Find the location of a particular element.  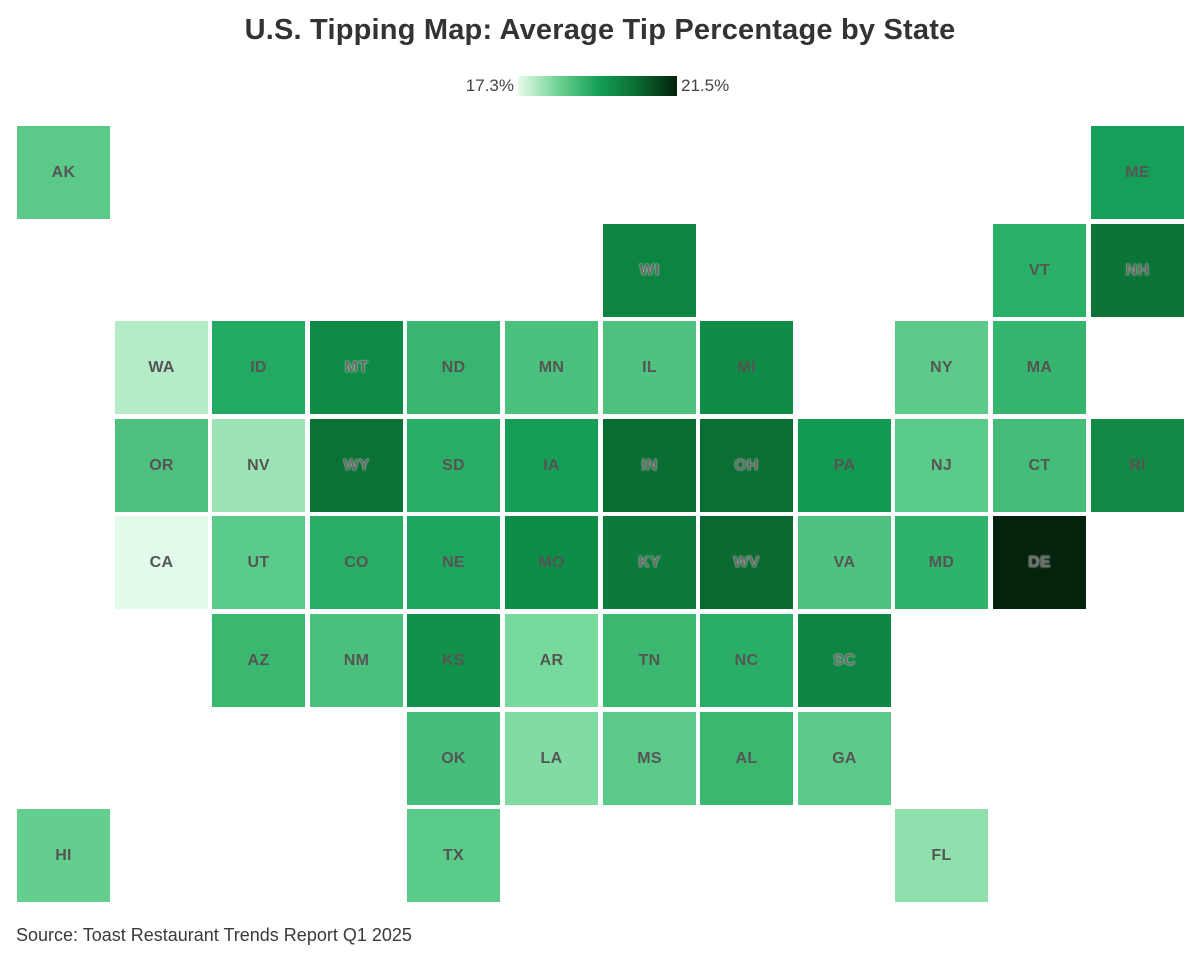

state-tile-nj: NJ is located at coordinates (941, 465).